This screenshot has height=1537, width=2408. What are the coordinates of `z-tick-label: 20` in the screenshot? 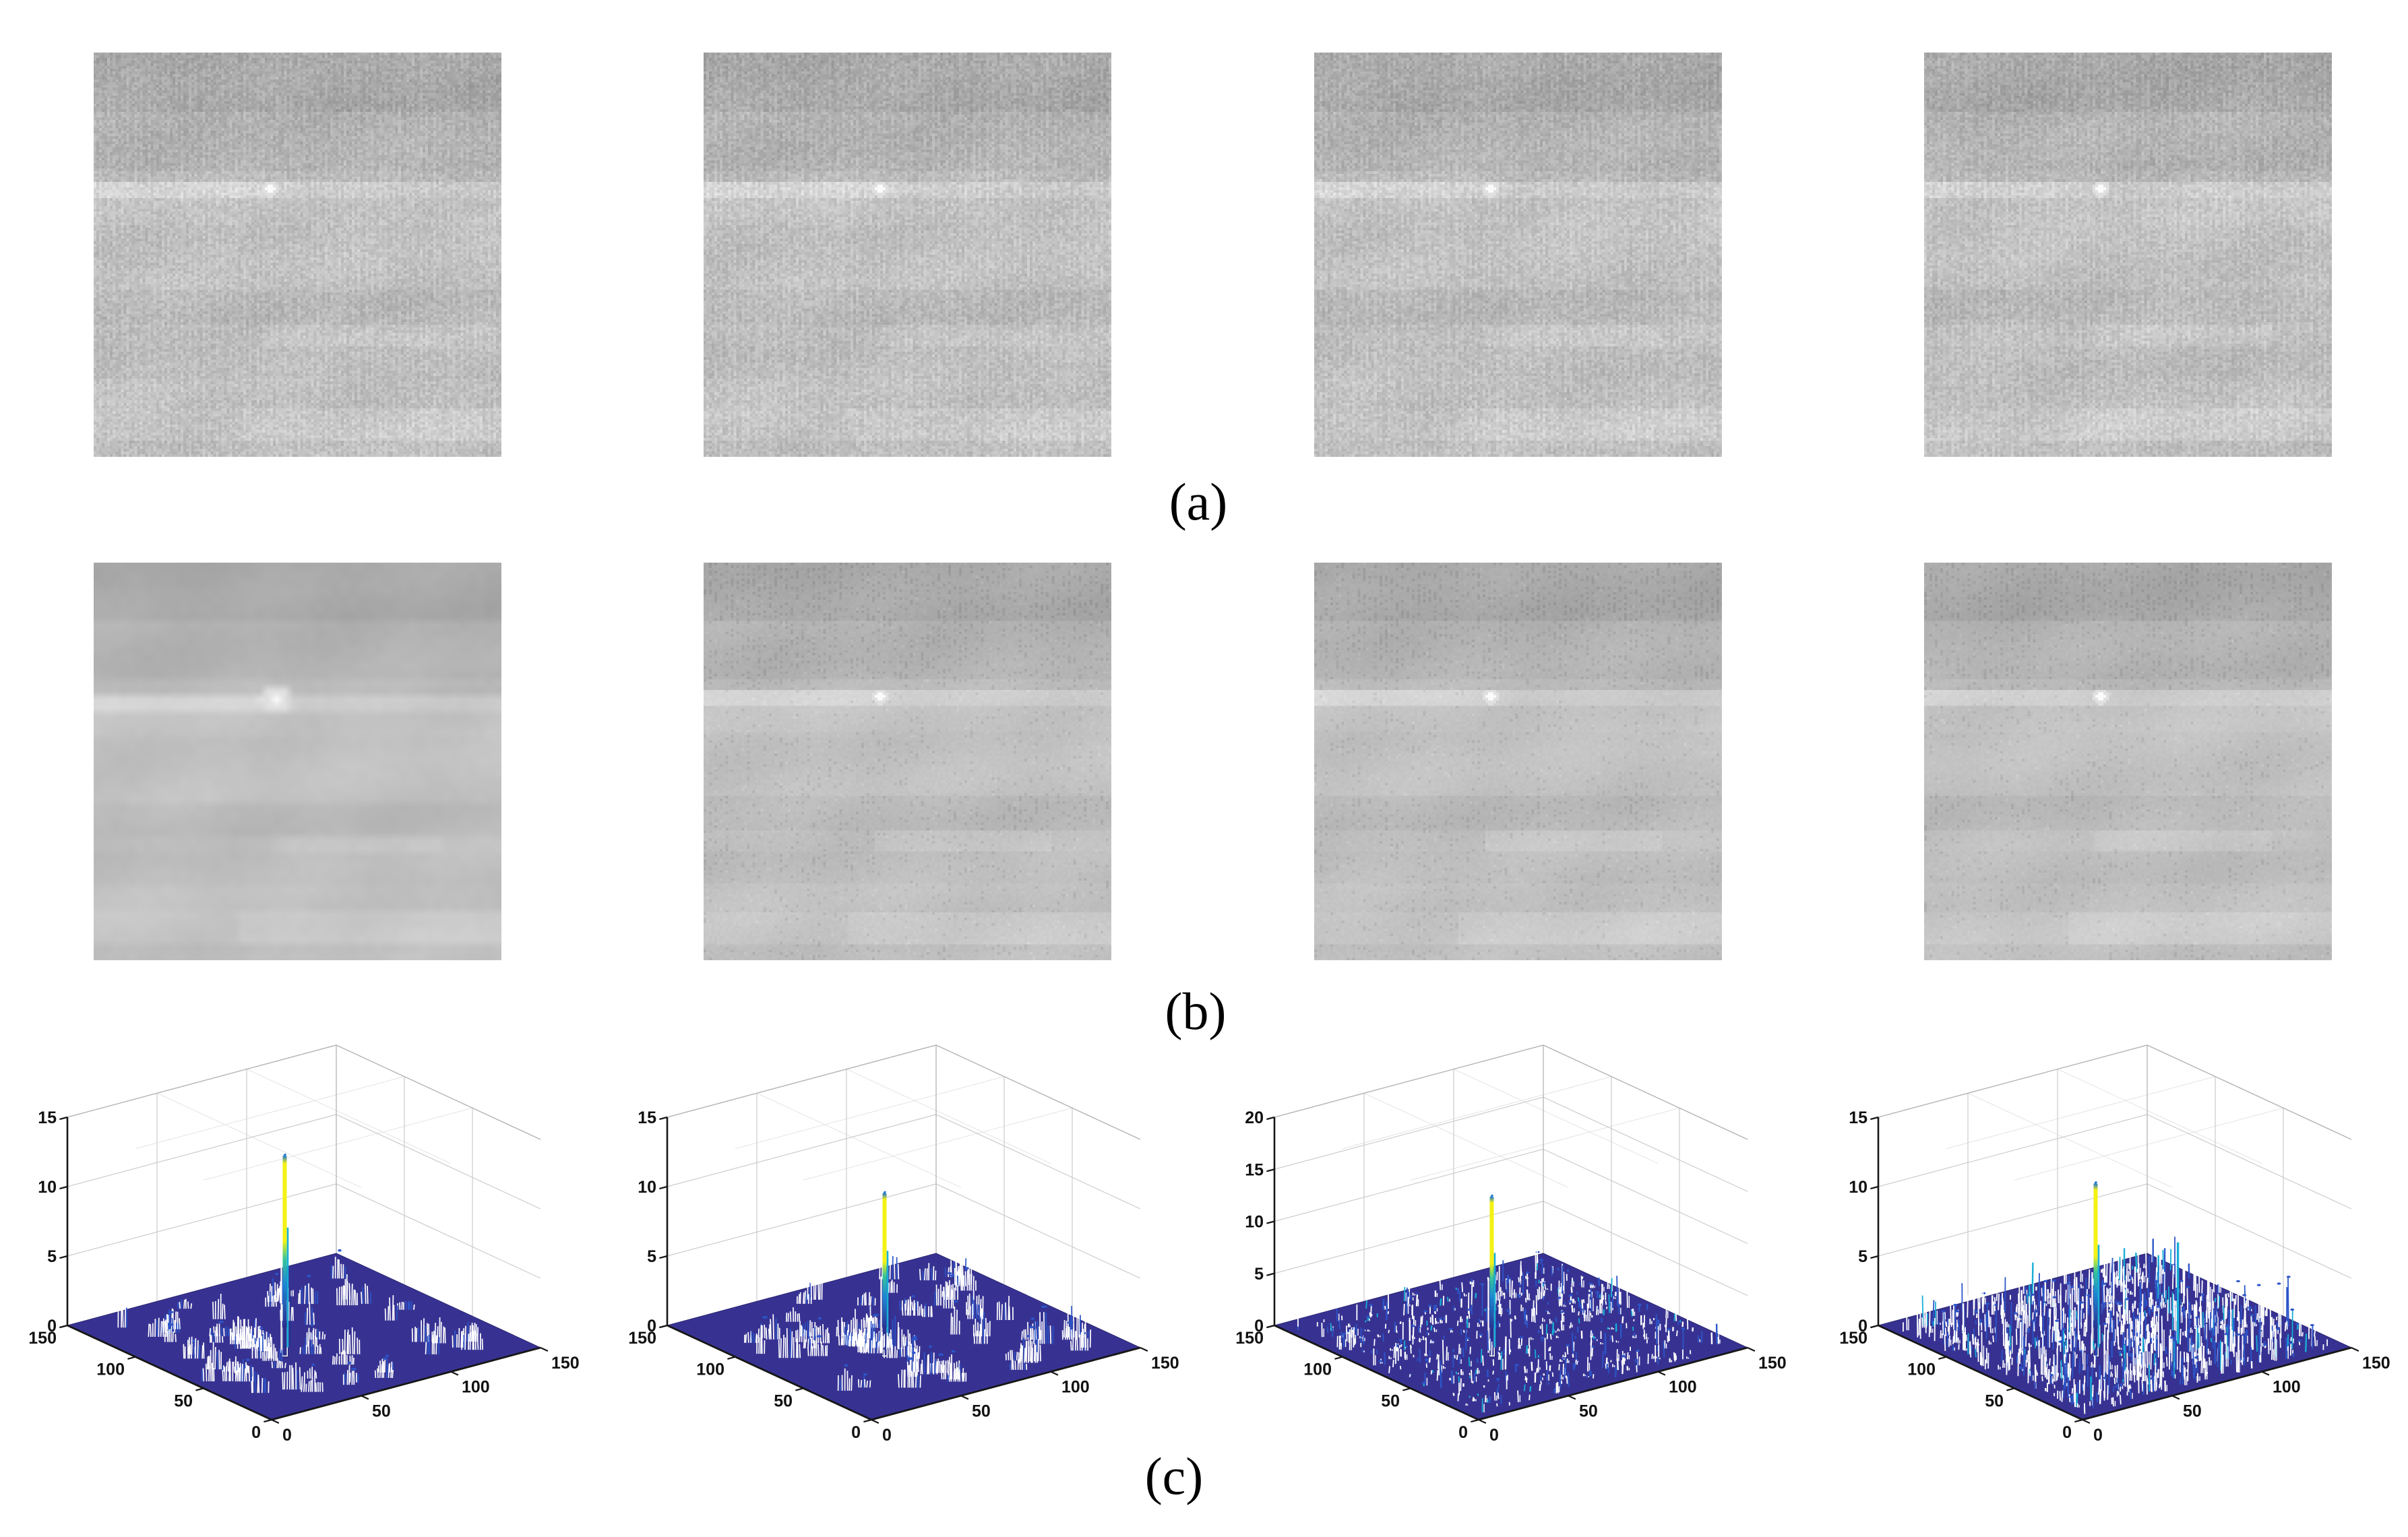 It's located at (1254, 1117).